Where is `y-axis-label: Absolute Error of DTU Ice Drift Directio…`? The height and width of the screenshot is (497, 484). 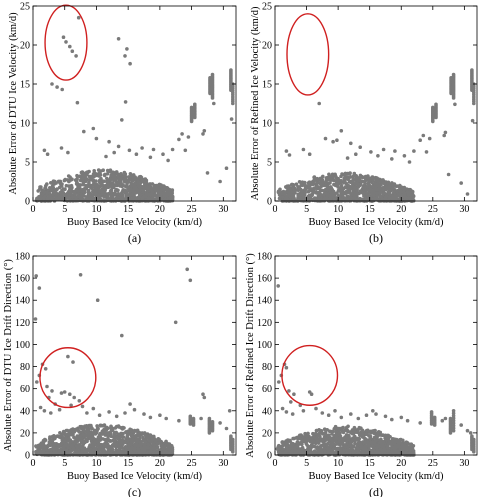
y-axis-label: Absolute Error of DTU Ice Drift Directio… is located at coordinates (8, 355).